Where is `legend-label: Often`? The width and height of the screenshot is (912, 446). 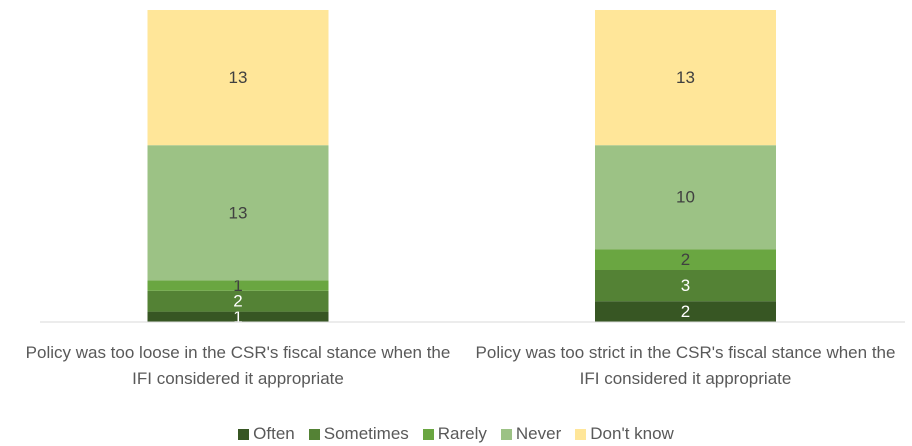
legend-label: Often is located at coordinates (274, 433).